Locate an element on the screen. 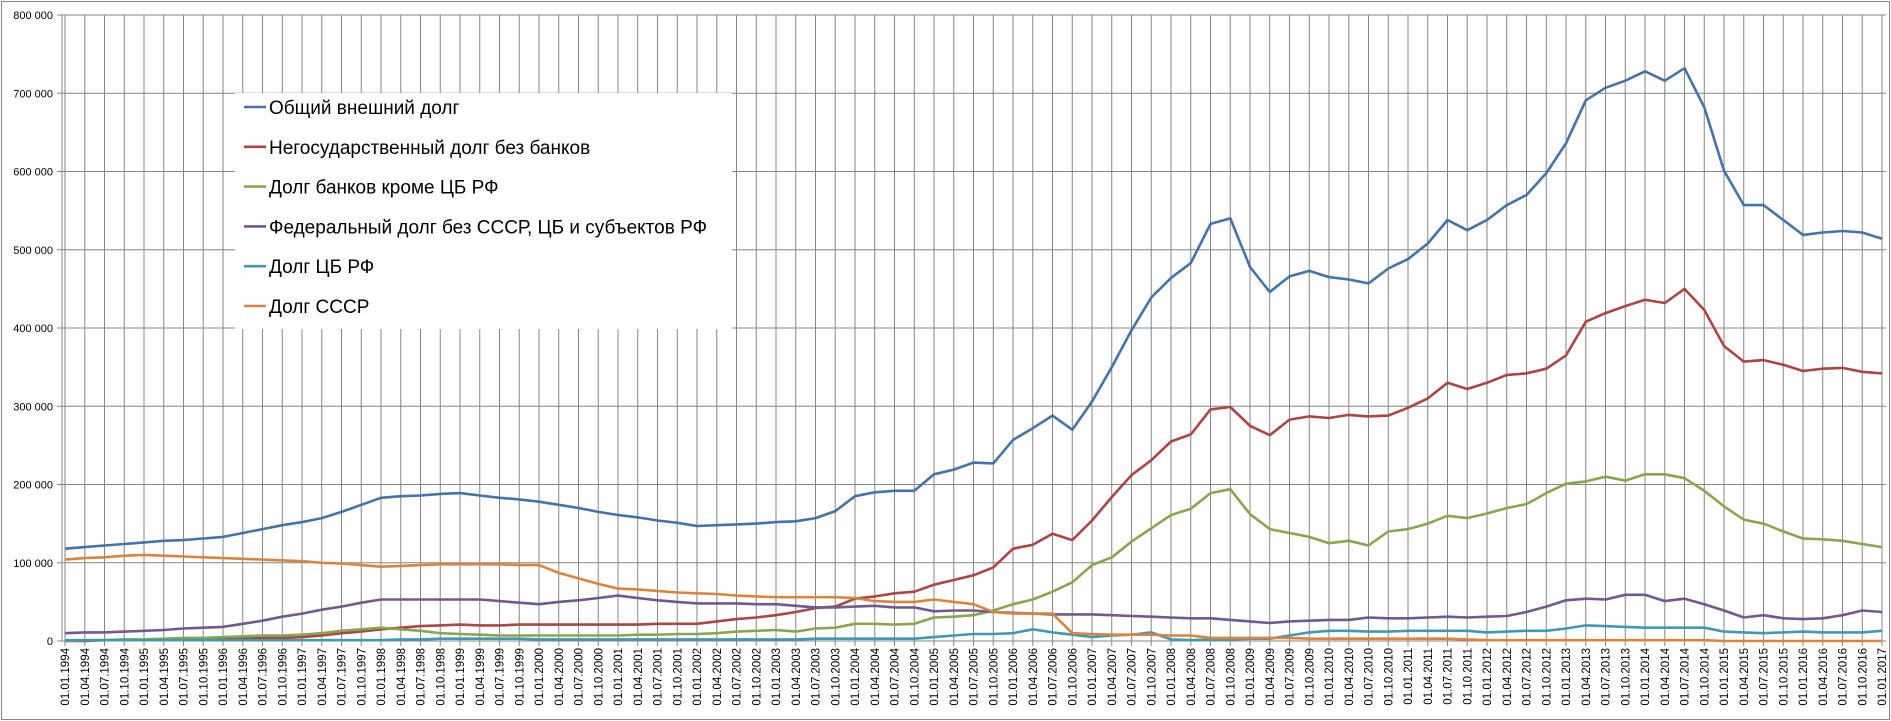 Image resolution: width=1891 pixels, height=721 pixels. x-tick-label: 01.01.2014 is located at coordinates (1646, 676).